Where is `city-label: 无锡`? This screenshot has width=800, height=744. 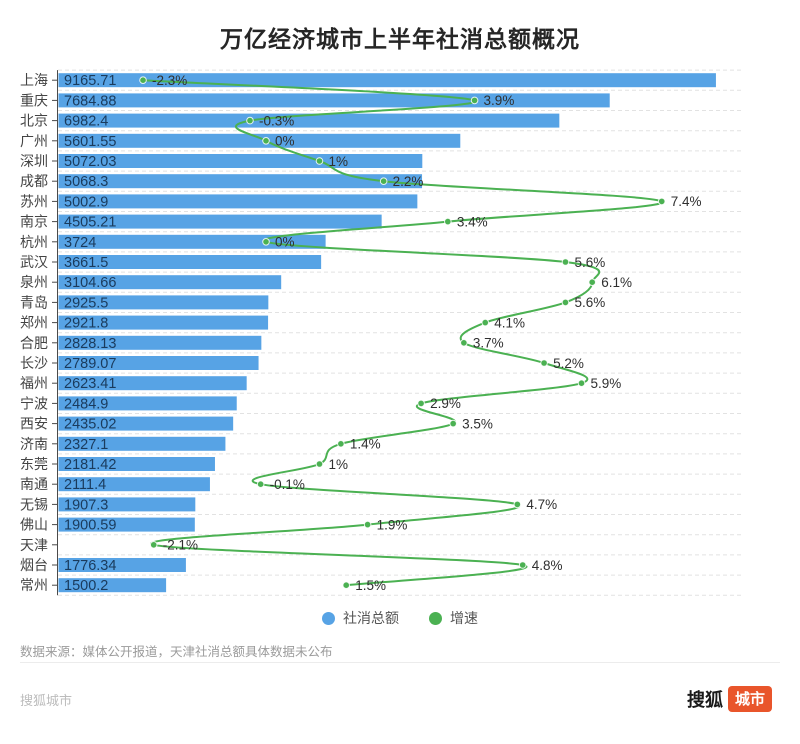
city-label: 无锡 is located at coordinates (34, 504).